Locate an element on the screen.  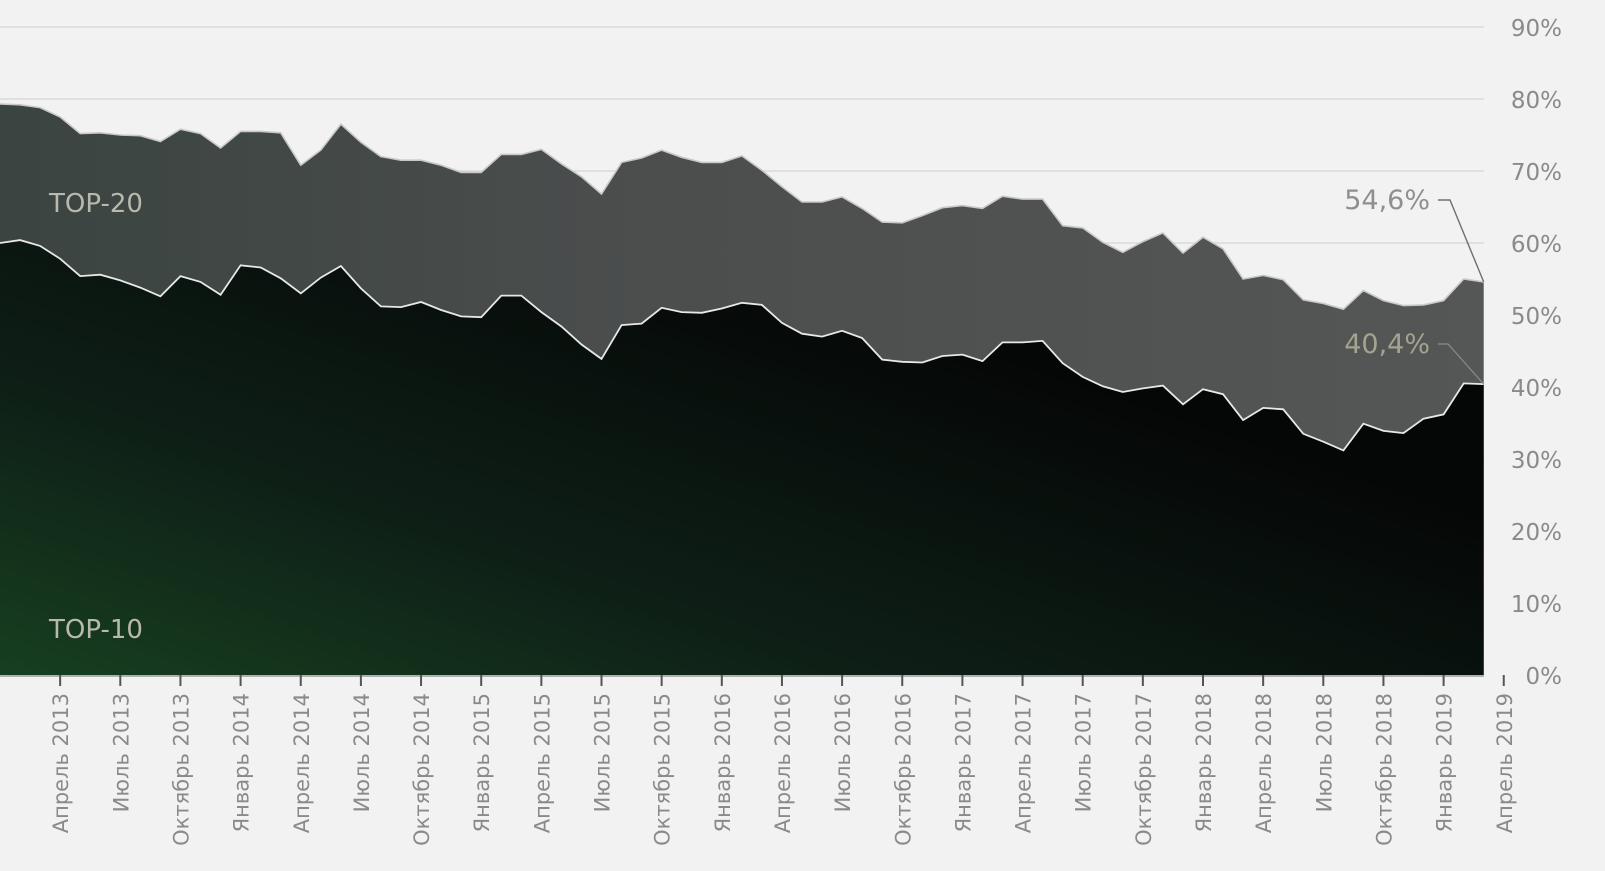
y-tick-label: 0% is located at coordinates (1544, 677).